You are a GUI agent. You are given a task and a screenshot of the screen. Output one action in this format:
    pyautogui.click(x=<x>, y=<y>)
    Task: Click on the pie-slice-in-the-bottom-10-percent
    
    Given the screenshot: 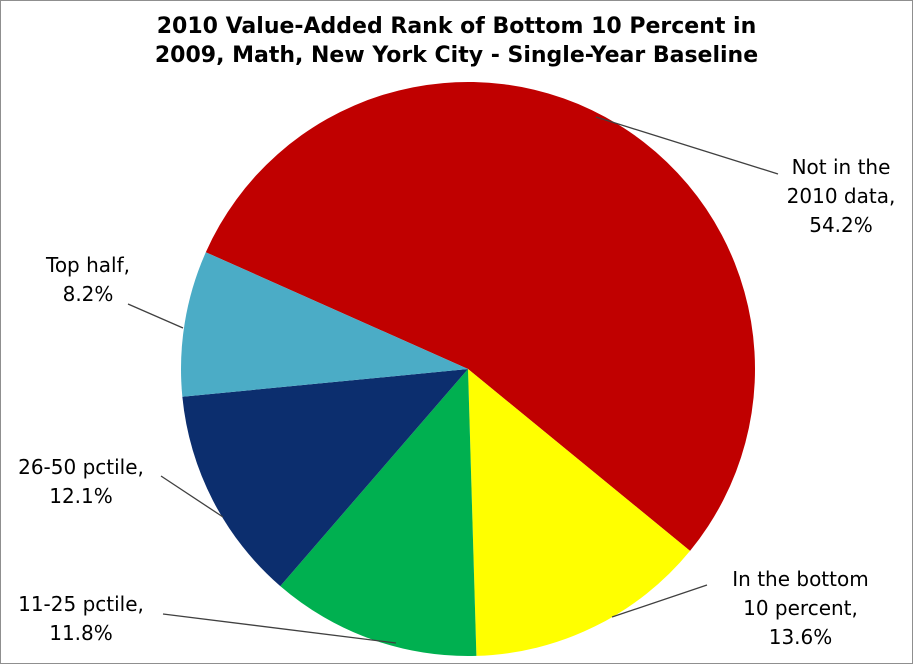 What is the action you would take?
    pyautogui.click(x=579, y=512)
    